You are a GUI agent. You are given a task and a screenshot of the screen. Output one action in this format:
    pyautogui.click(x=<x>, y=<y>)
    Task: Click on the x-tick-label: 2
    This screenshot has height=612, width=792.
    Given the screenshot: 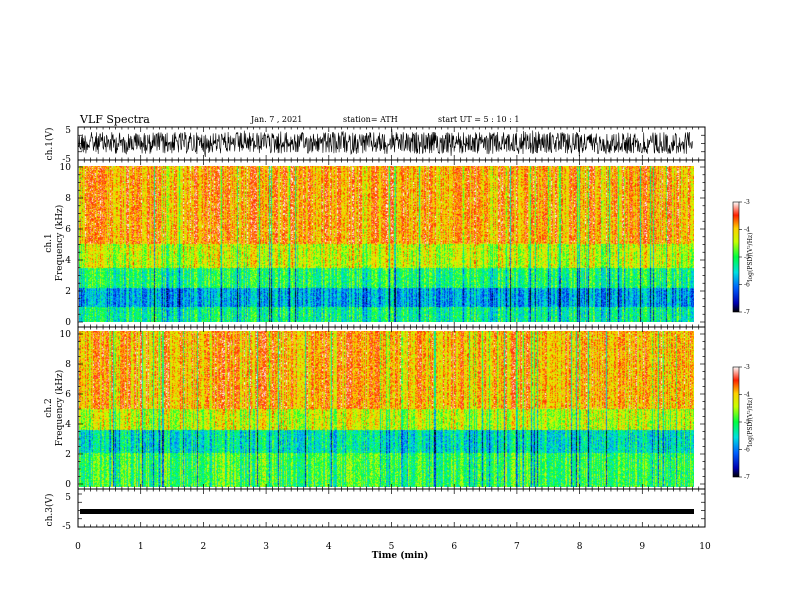 What is the action you would take?
    pyautogui.click(x=204, y=547)
    